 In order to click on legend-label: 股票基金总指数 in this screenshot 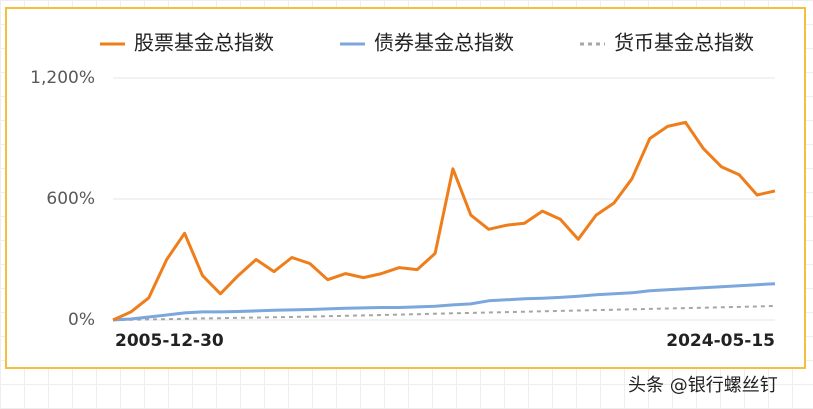, I will do `click(204, 43)`.